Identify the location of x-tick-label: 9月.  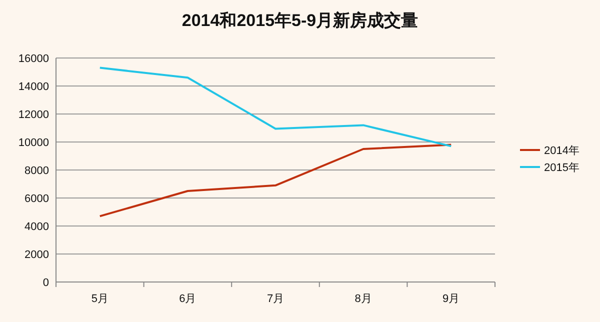
(451, 299).